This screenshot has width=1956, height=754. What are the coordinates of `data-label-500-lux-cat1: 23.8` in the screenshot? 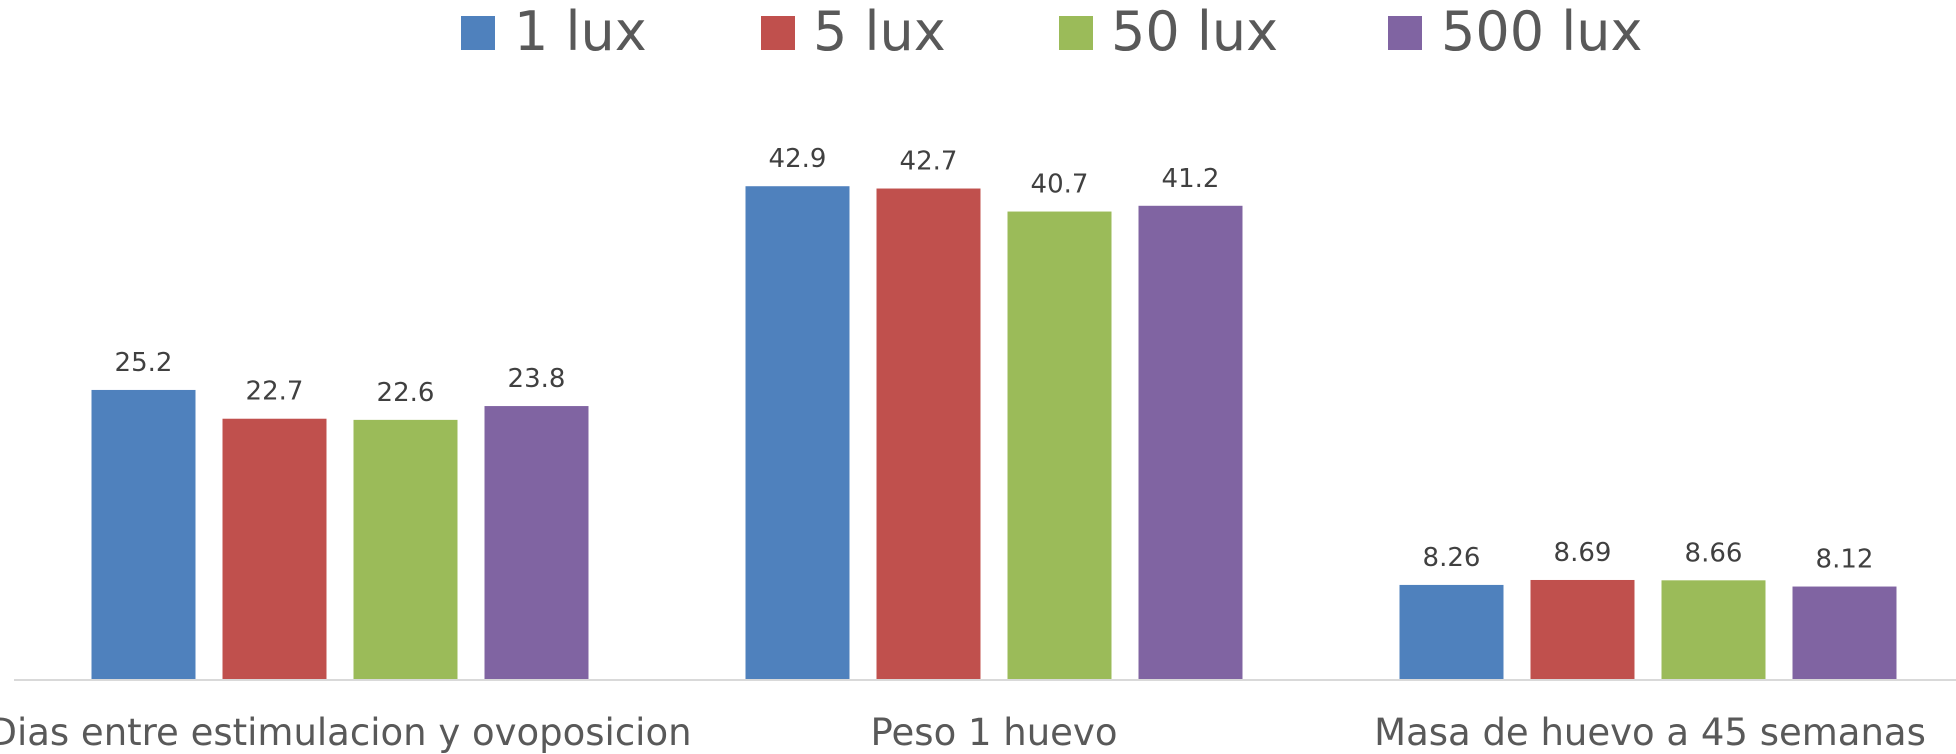 It's located at (537, 379).